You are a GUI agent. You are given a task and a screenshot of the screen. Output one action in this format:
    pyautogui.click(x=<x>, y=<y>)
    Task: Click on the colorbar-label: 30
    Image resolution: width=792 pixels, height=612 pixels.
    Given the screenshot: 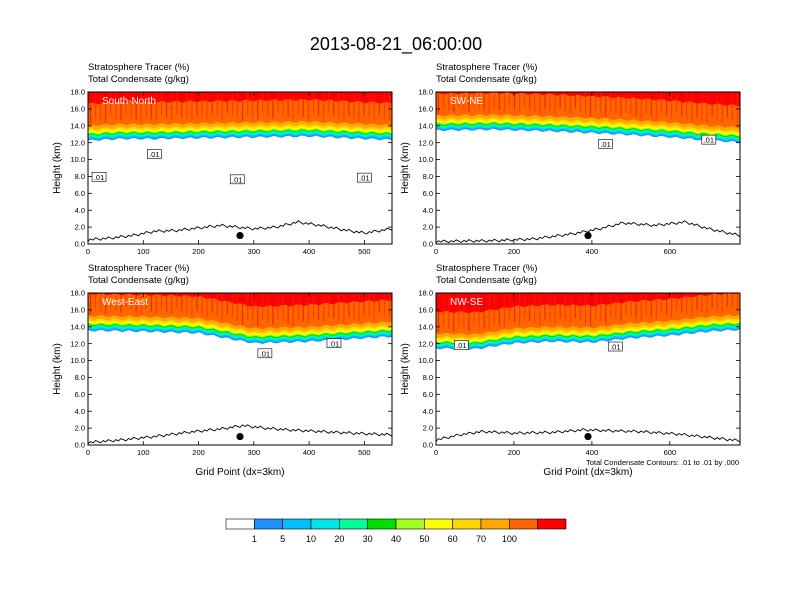 What is the action you would take?
    pyautogui.click(x=368, y=539)
    